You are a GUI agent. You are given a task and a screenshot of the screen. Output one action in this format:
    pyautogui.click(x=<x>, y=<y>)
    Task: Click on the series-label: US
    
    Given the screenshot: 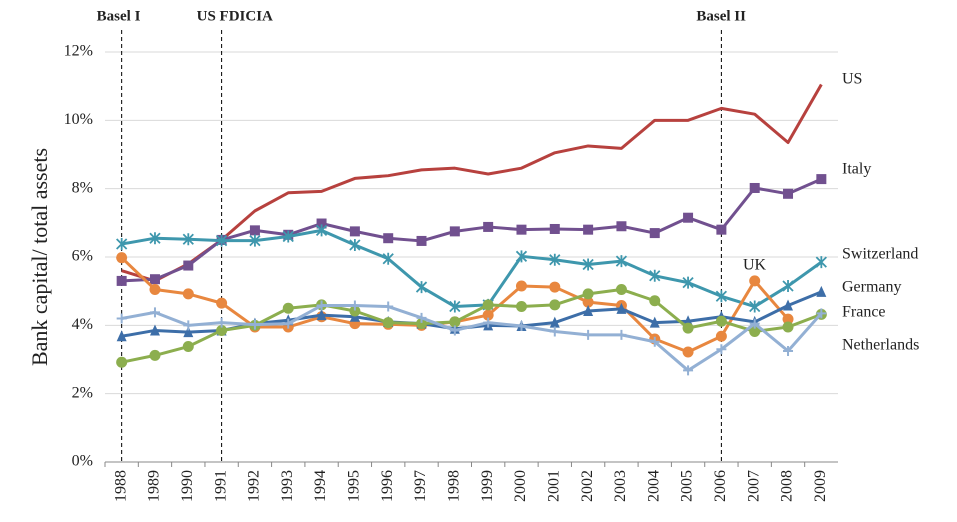 What is the action you would take?
    pyautogui.click(x=852, y=79)
    